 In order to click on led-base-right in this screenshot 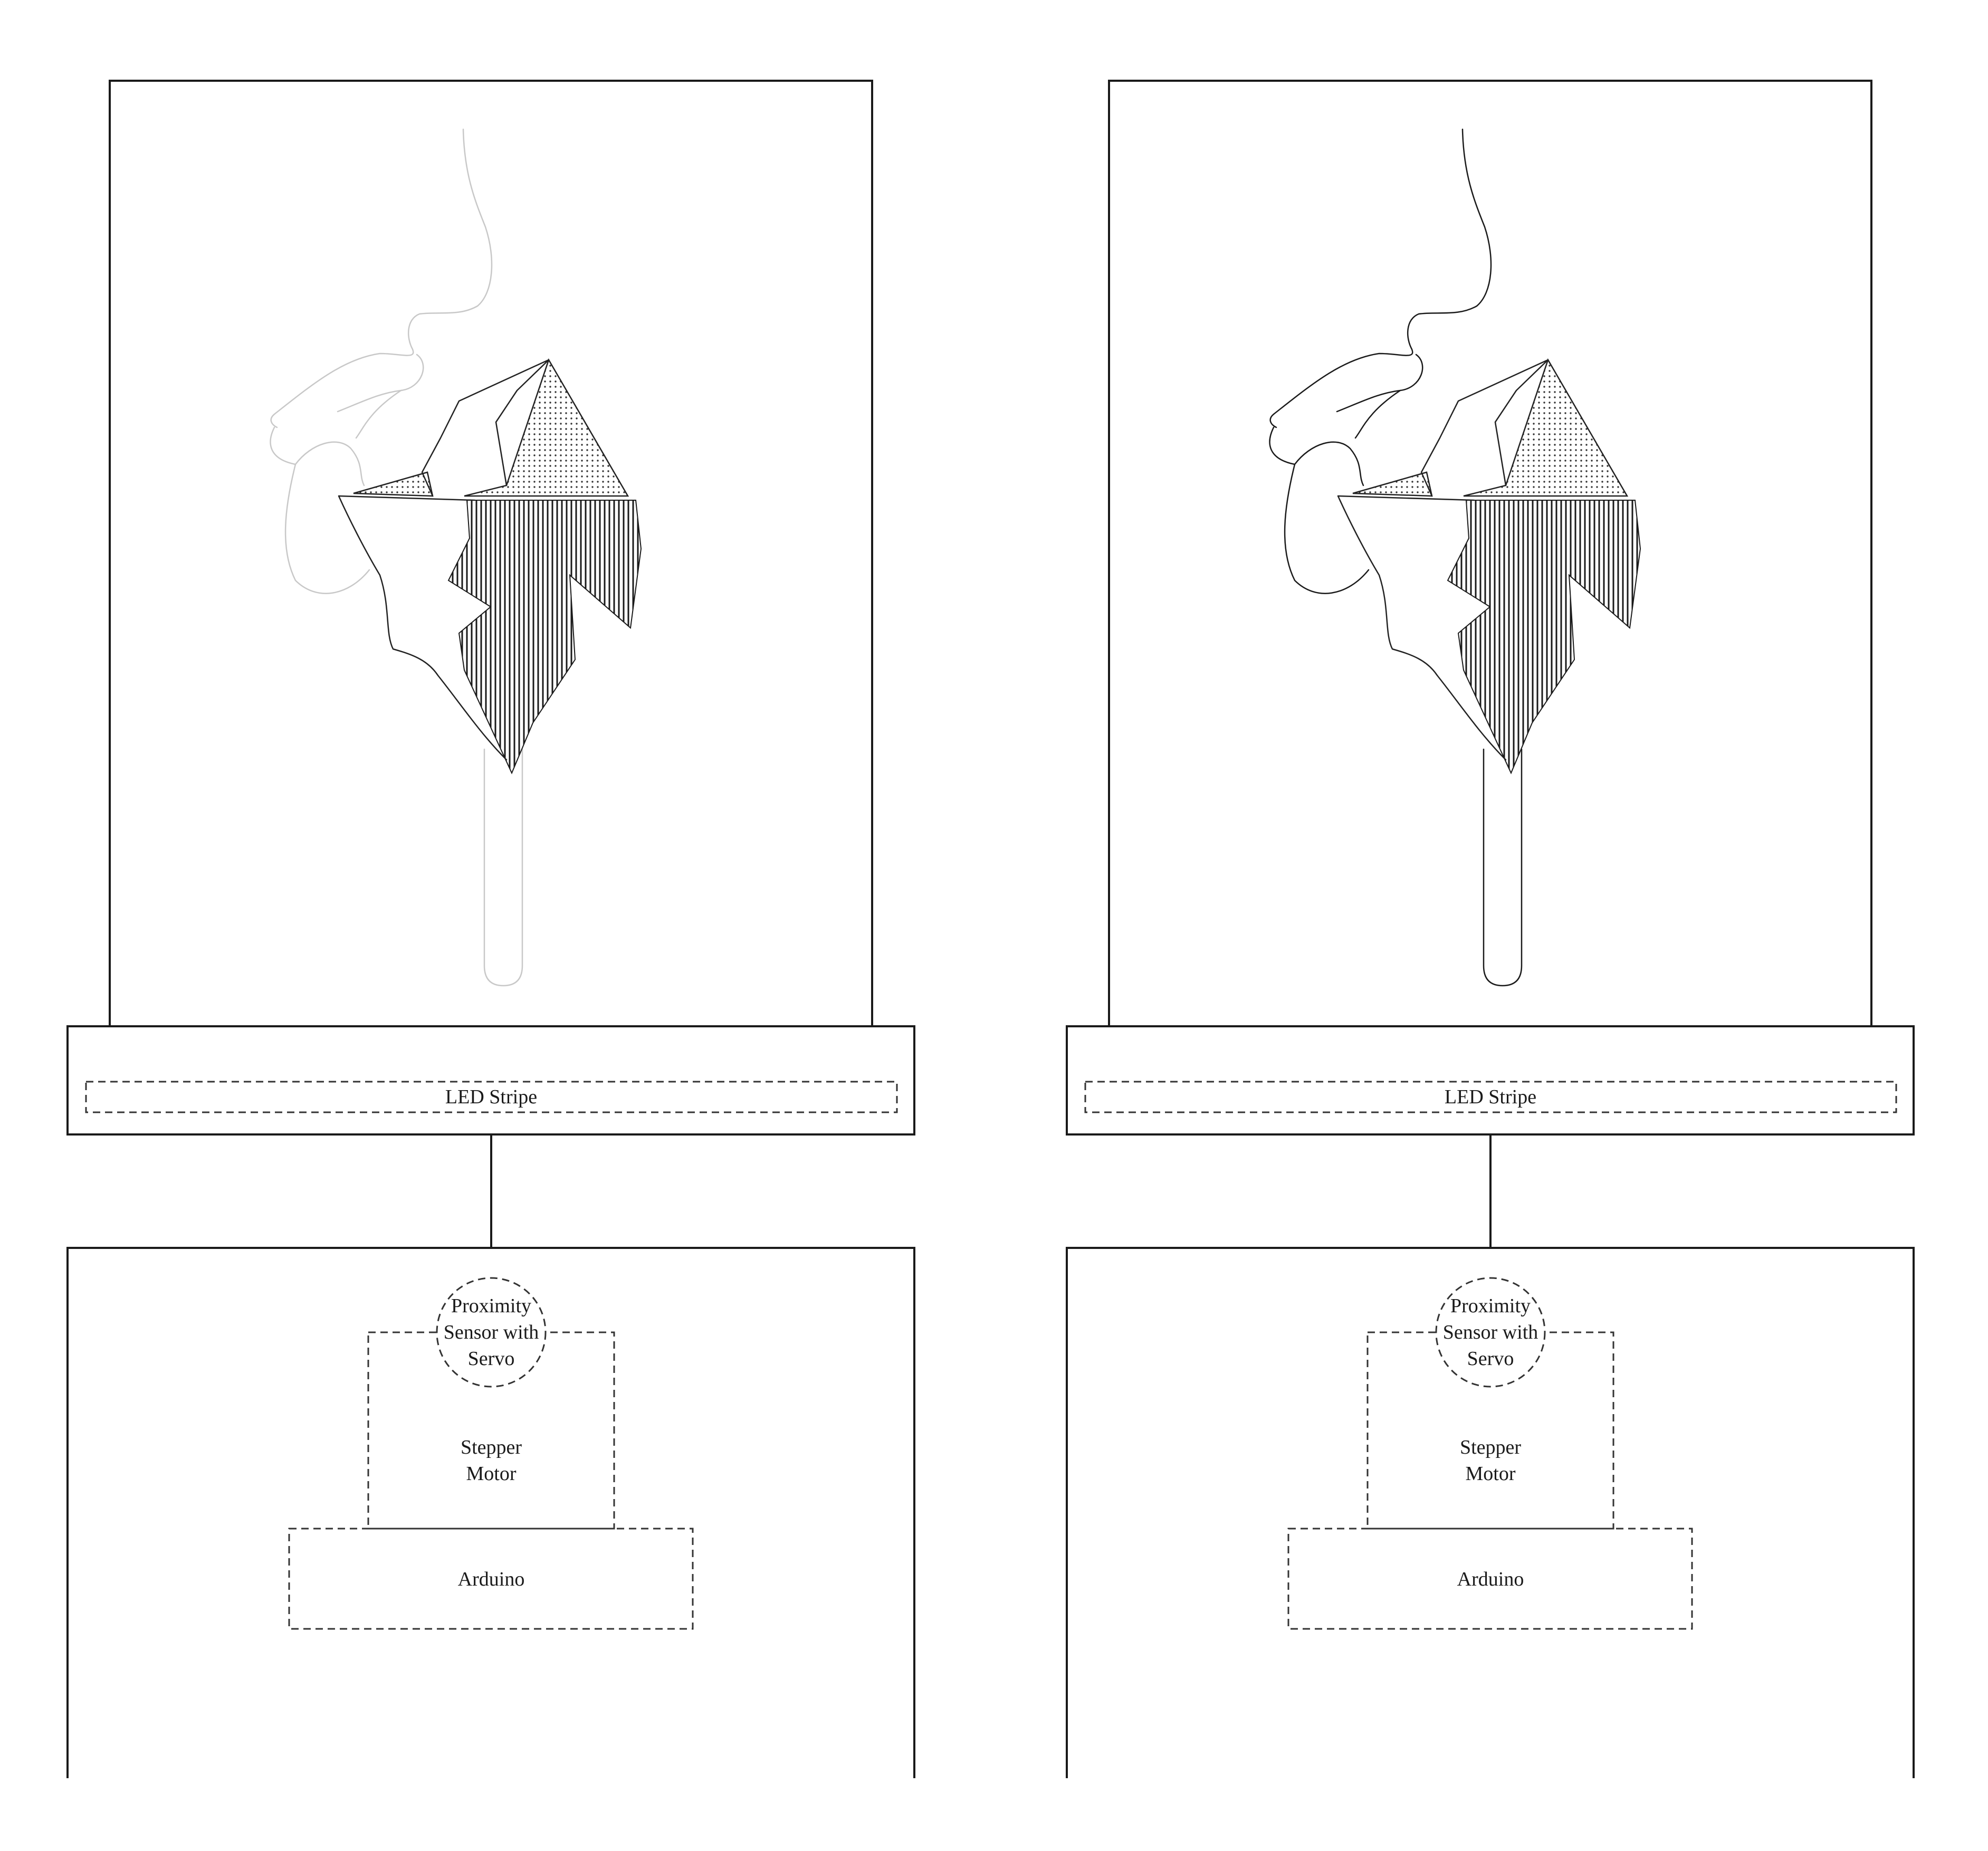, I will do `click(1490, 1080)`.